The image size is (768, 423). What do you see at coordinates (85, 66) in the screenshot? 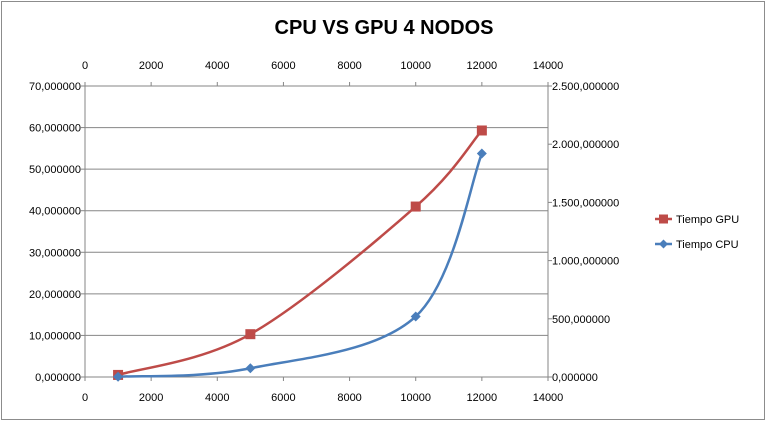
I see `x-top-tick-label: 0` at bounding box center [85, 66].